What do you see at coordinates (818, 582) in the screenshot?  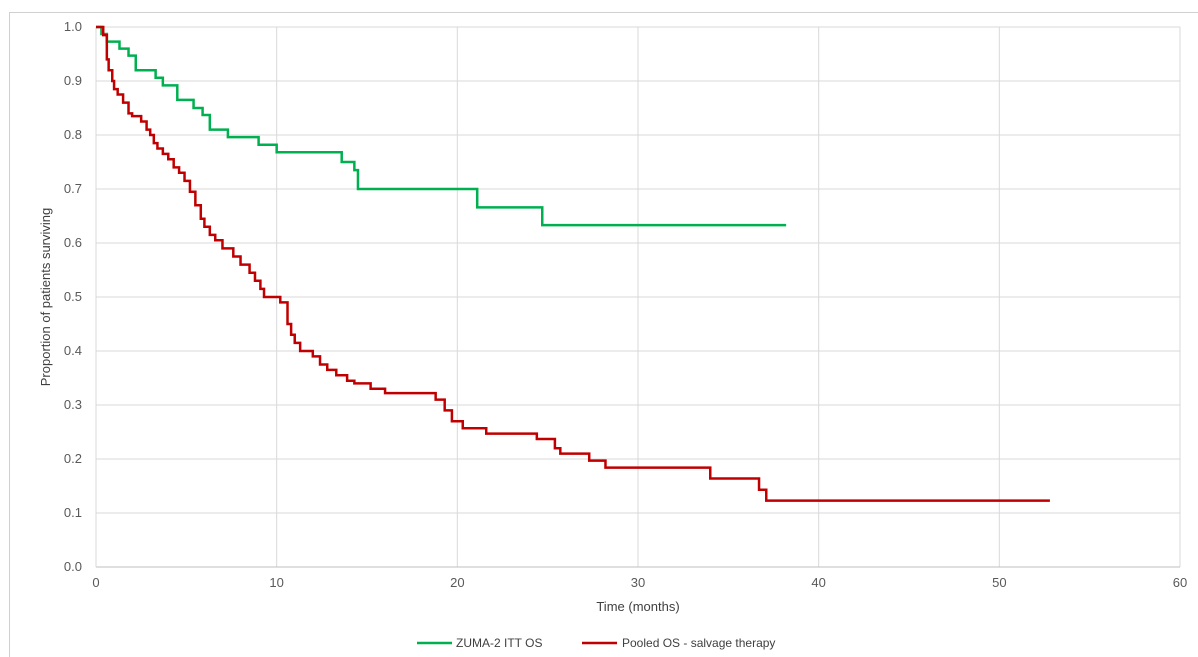 I see `x-tick-label: 40` at bounding box center [818, 582].